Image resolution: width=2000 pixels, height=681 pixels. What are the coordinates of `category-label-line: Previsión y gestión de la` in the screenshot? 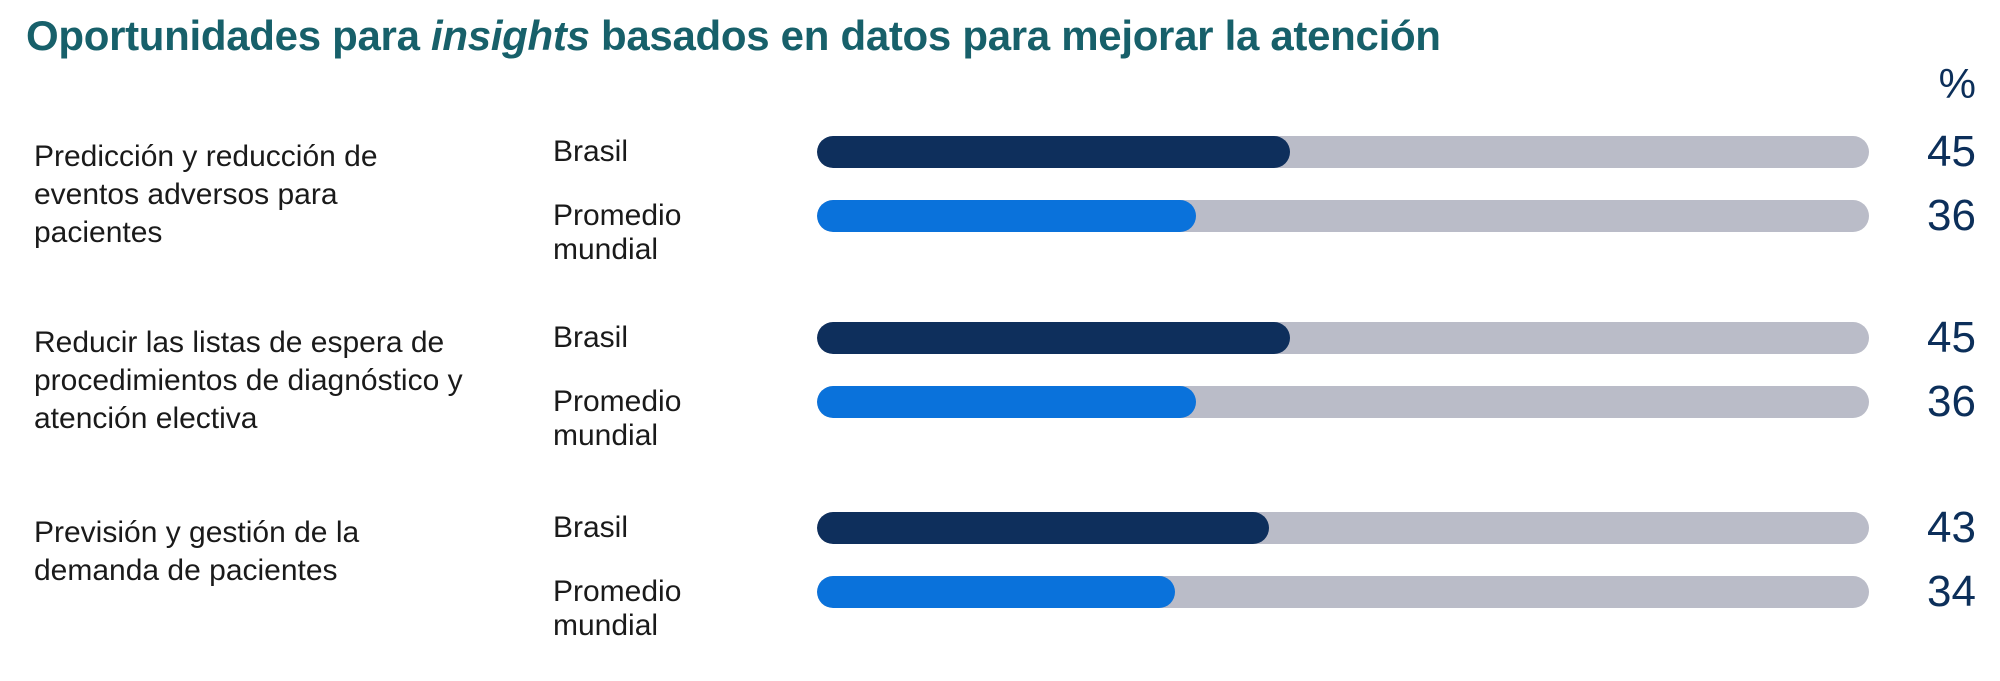 It's located at (197, 532).